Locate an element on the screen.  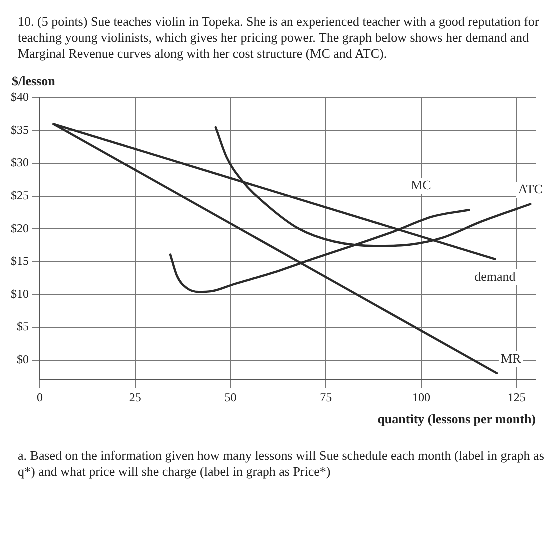
x-tick-label: 125 is located at coordinates (517, 397).